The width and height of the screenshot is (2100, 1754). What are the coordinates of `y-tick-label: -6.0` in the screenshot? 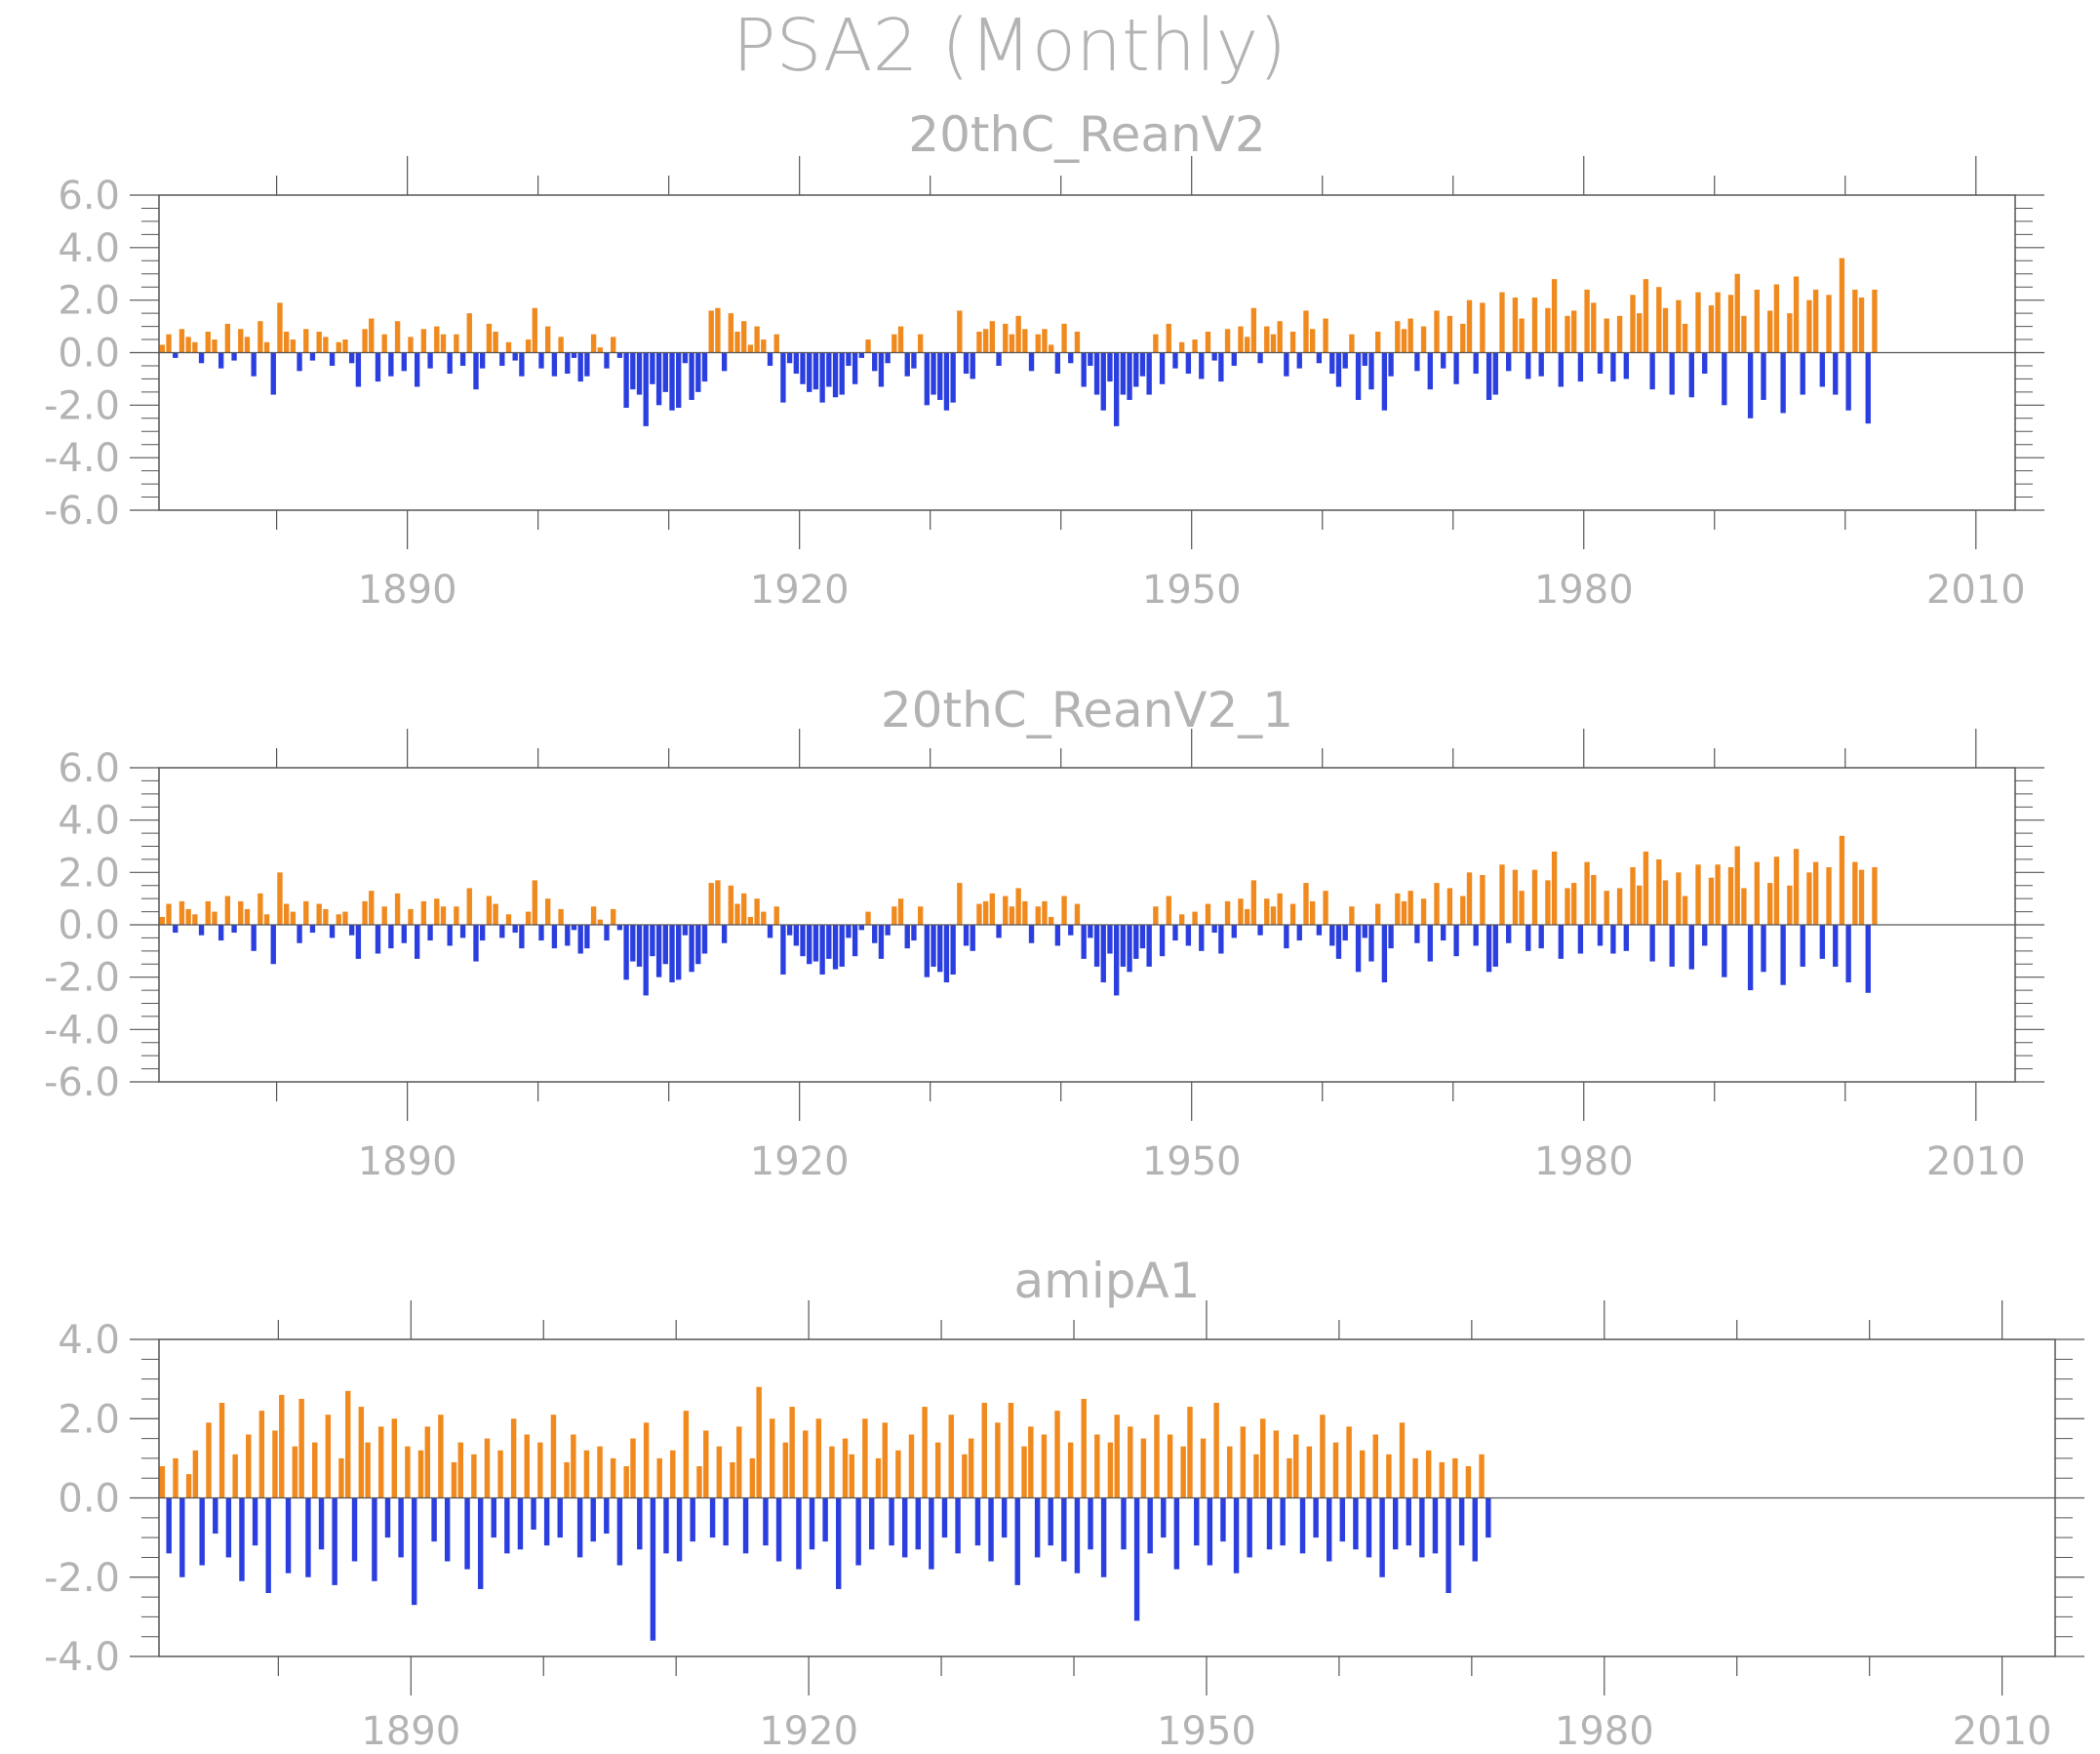 It's located at (82, 1082).